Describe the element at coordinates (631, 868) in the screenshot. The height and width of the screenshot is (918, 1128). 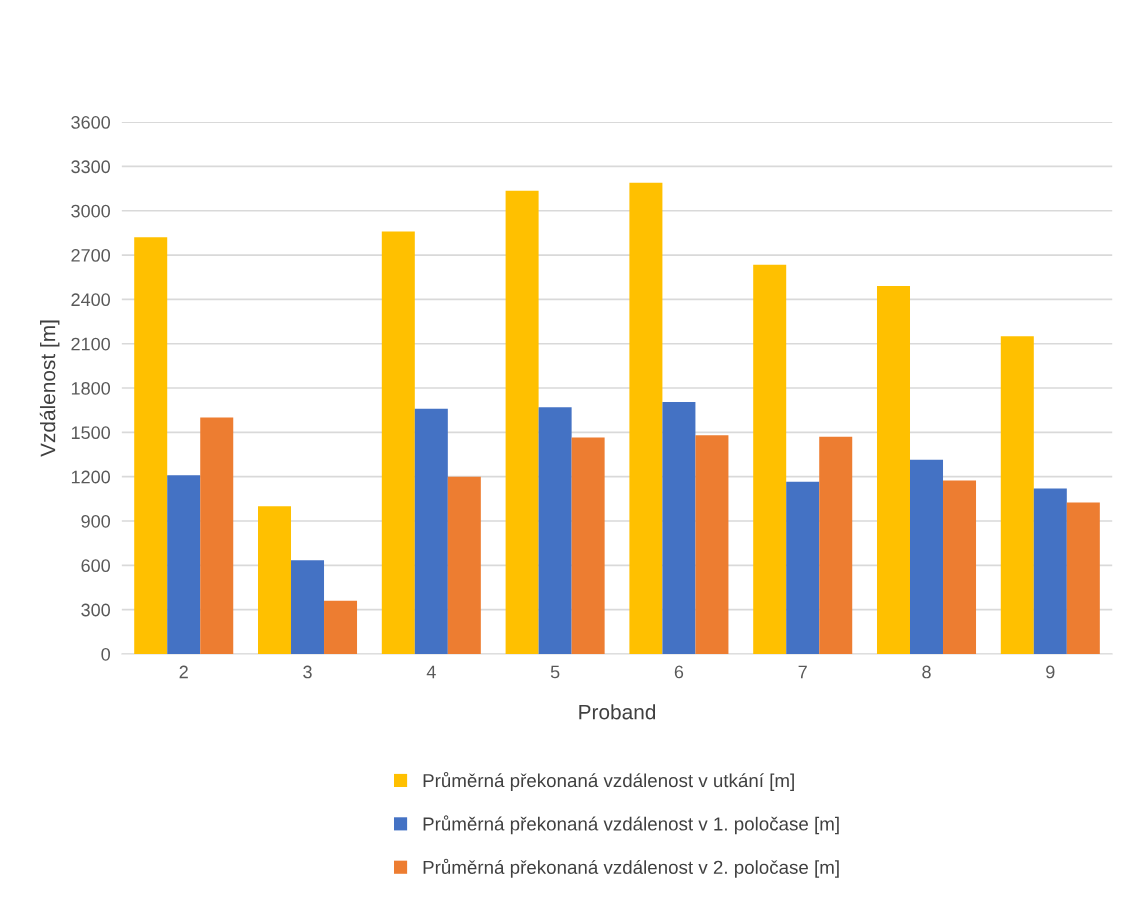
I see `legend-label: Průměrná překonaná vzdálenost v 2. poločase [m]` at that location.